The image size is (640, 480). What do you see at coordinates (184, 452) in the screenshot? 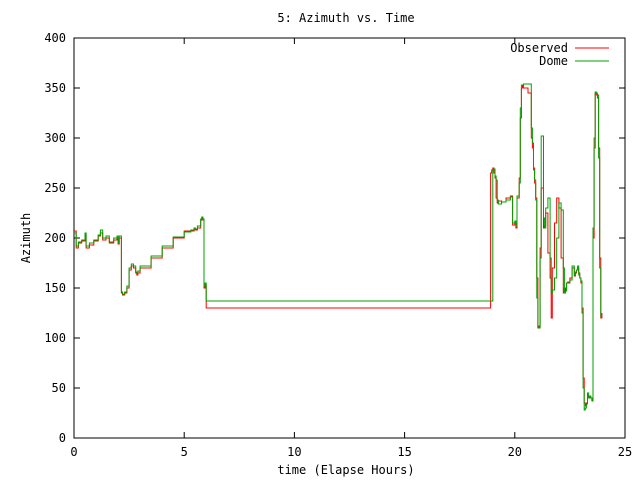
I see `x-tick-label: 5` at bounding box center [184, 452].